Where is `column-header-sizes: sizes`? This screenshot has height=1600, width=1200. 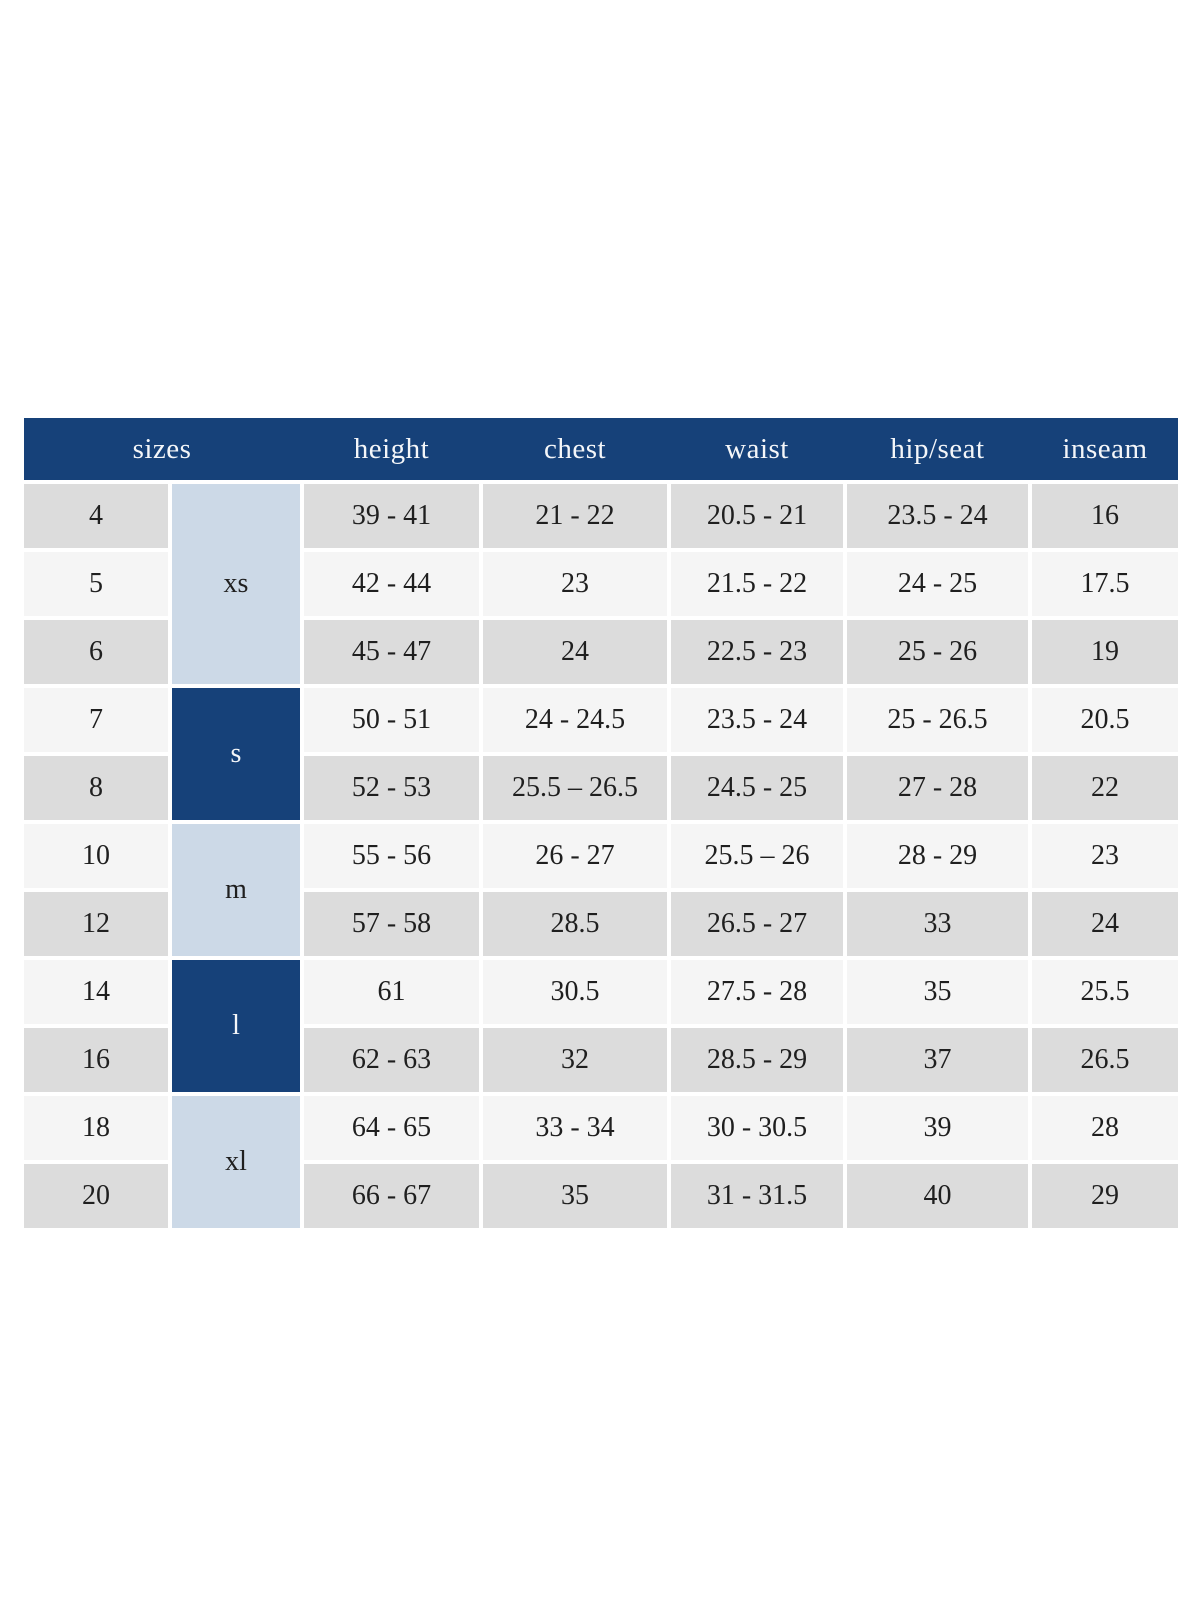
column-header-sizes: sizes is located at coordinates (162, 448).